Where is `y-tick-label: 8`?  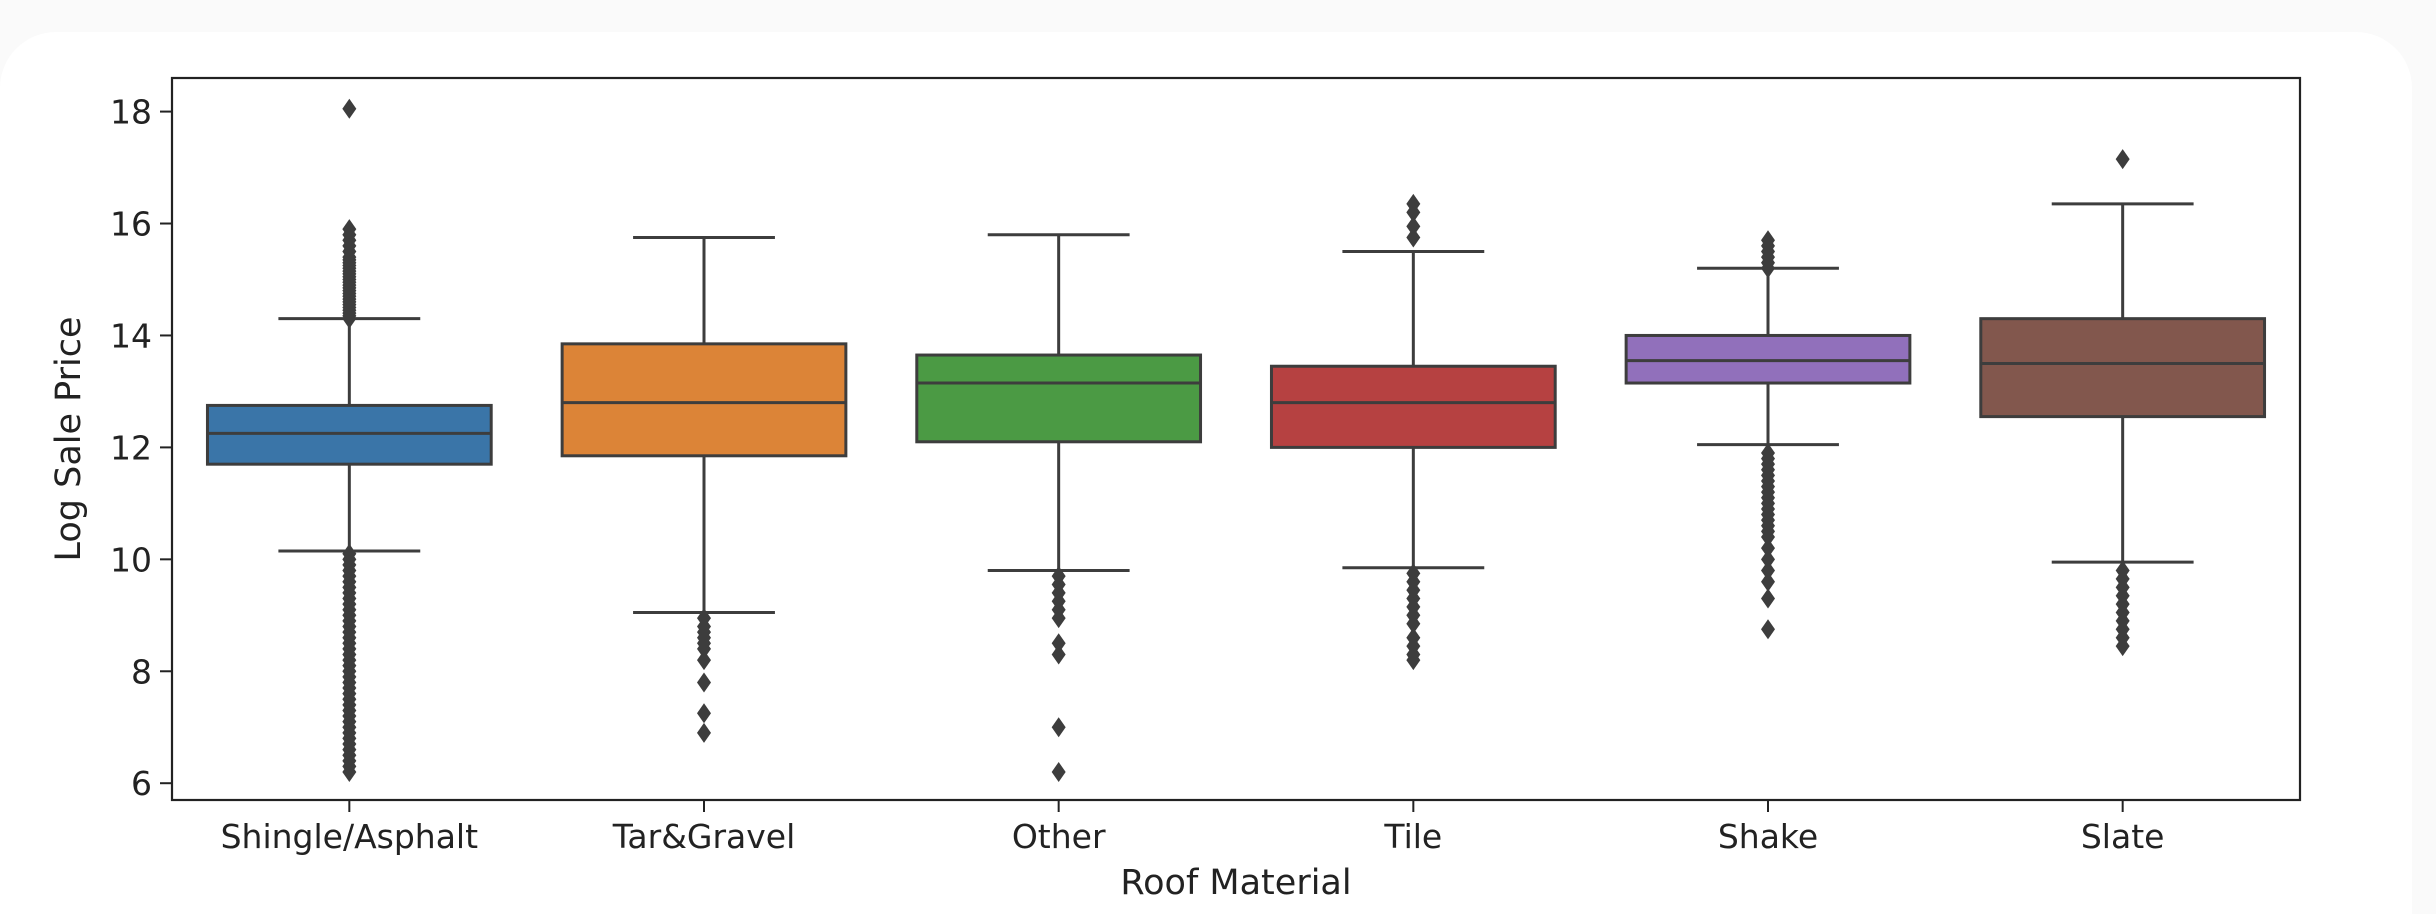 y-tick-label: 8 is located at coordinates (141, 671).